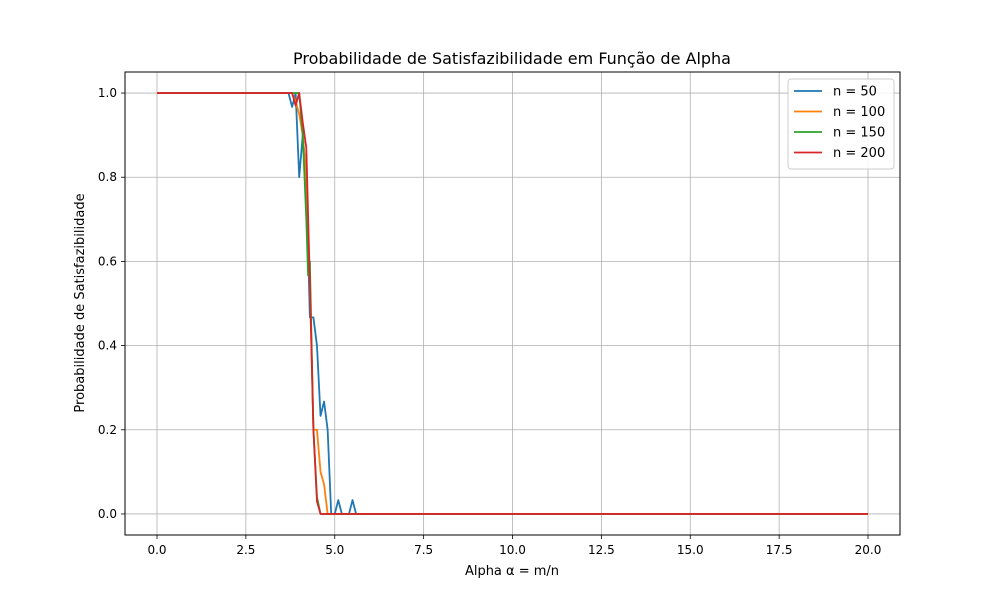  I want to click on x-tick-label: 17.5, so click(779, 550).